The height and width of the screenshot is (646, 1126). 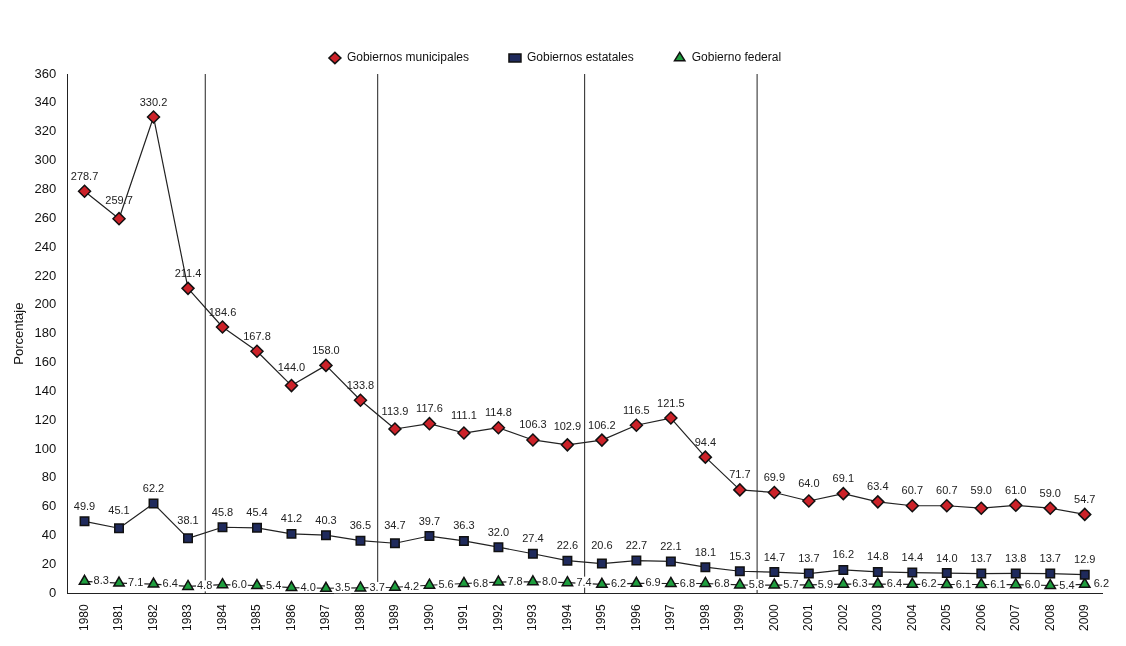 What do you see at coordinates (636, 409) in the screenshot?
I see `data-label: 116.5` at bounding box center [636, 409].